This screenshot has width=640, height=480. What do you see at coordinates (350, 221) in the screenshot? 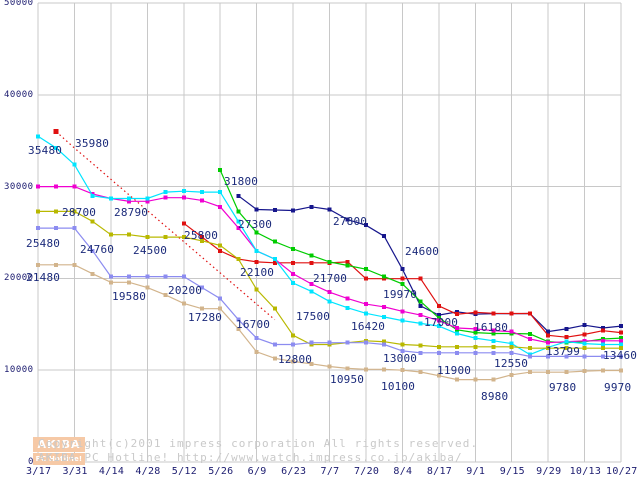
I see `value-label-27800: 27800` at bounding box center [350, 221].